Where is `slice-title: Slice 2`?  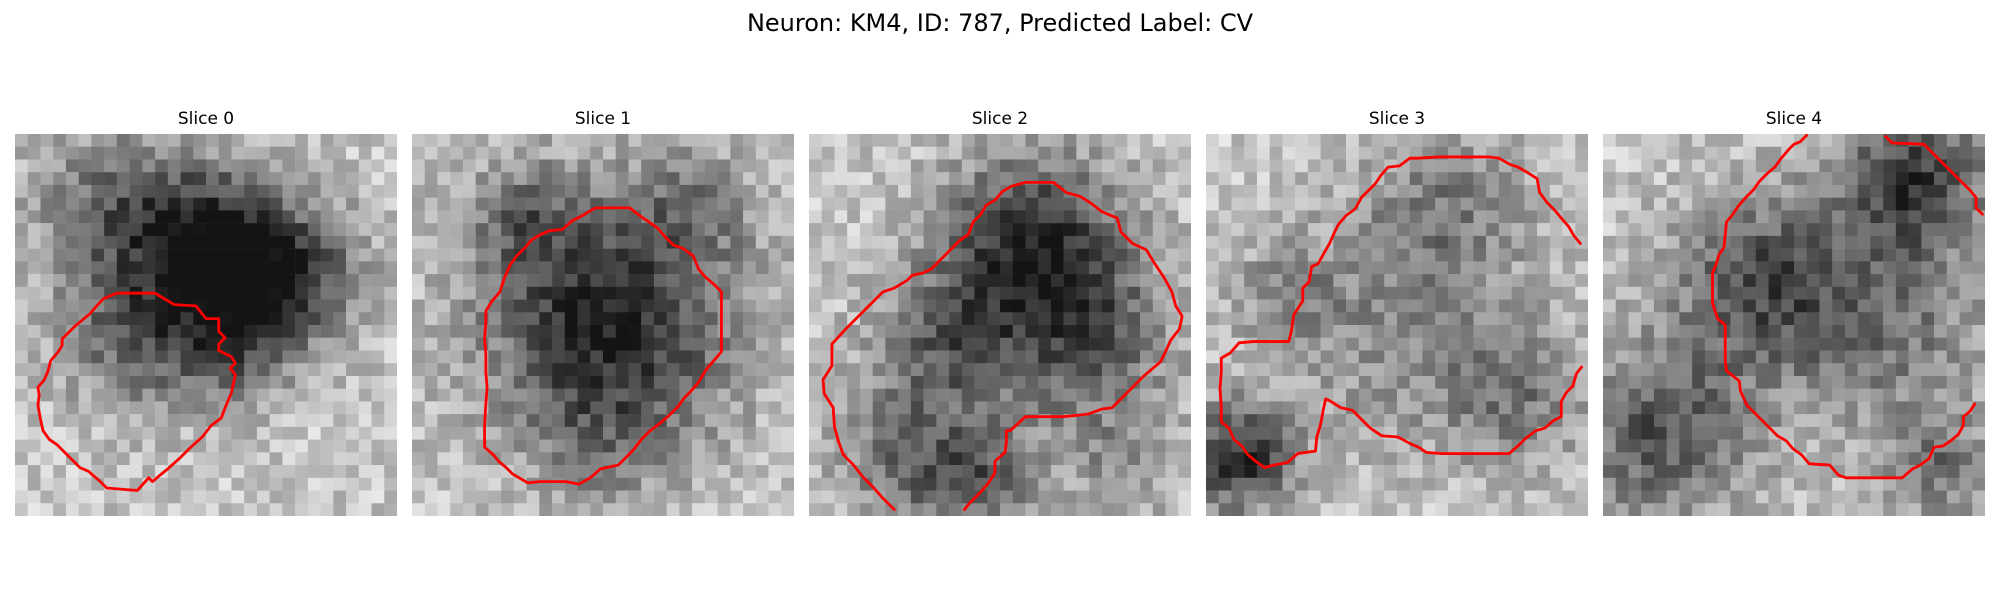
slice-title: Slice 2 is located at coordinates (1000, 119).